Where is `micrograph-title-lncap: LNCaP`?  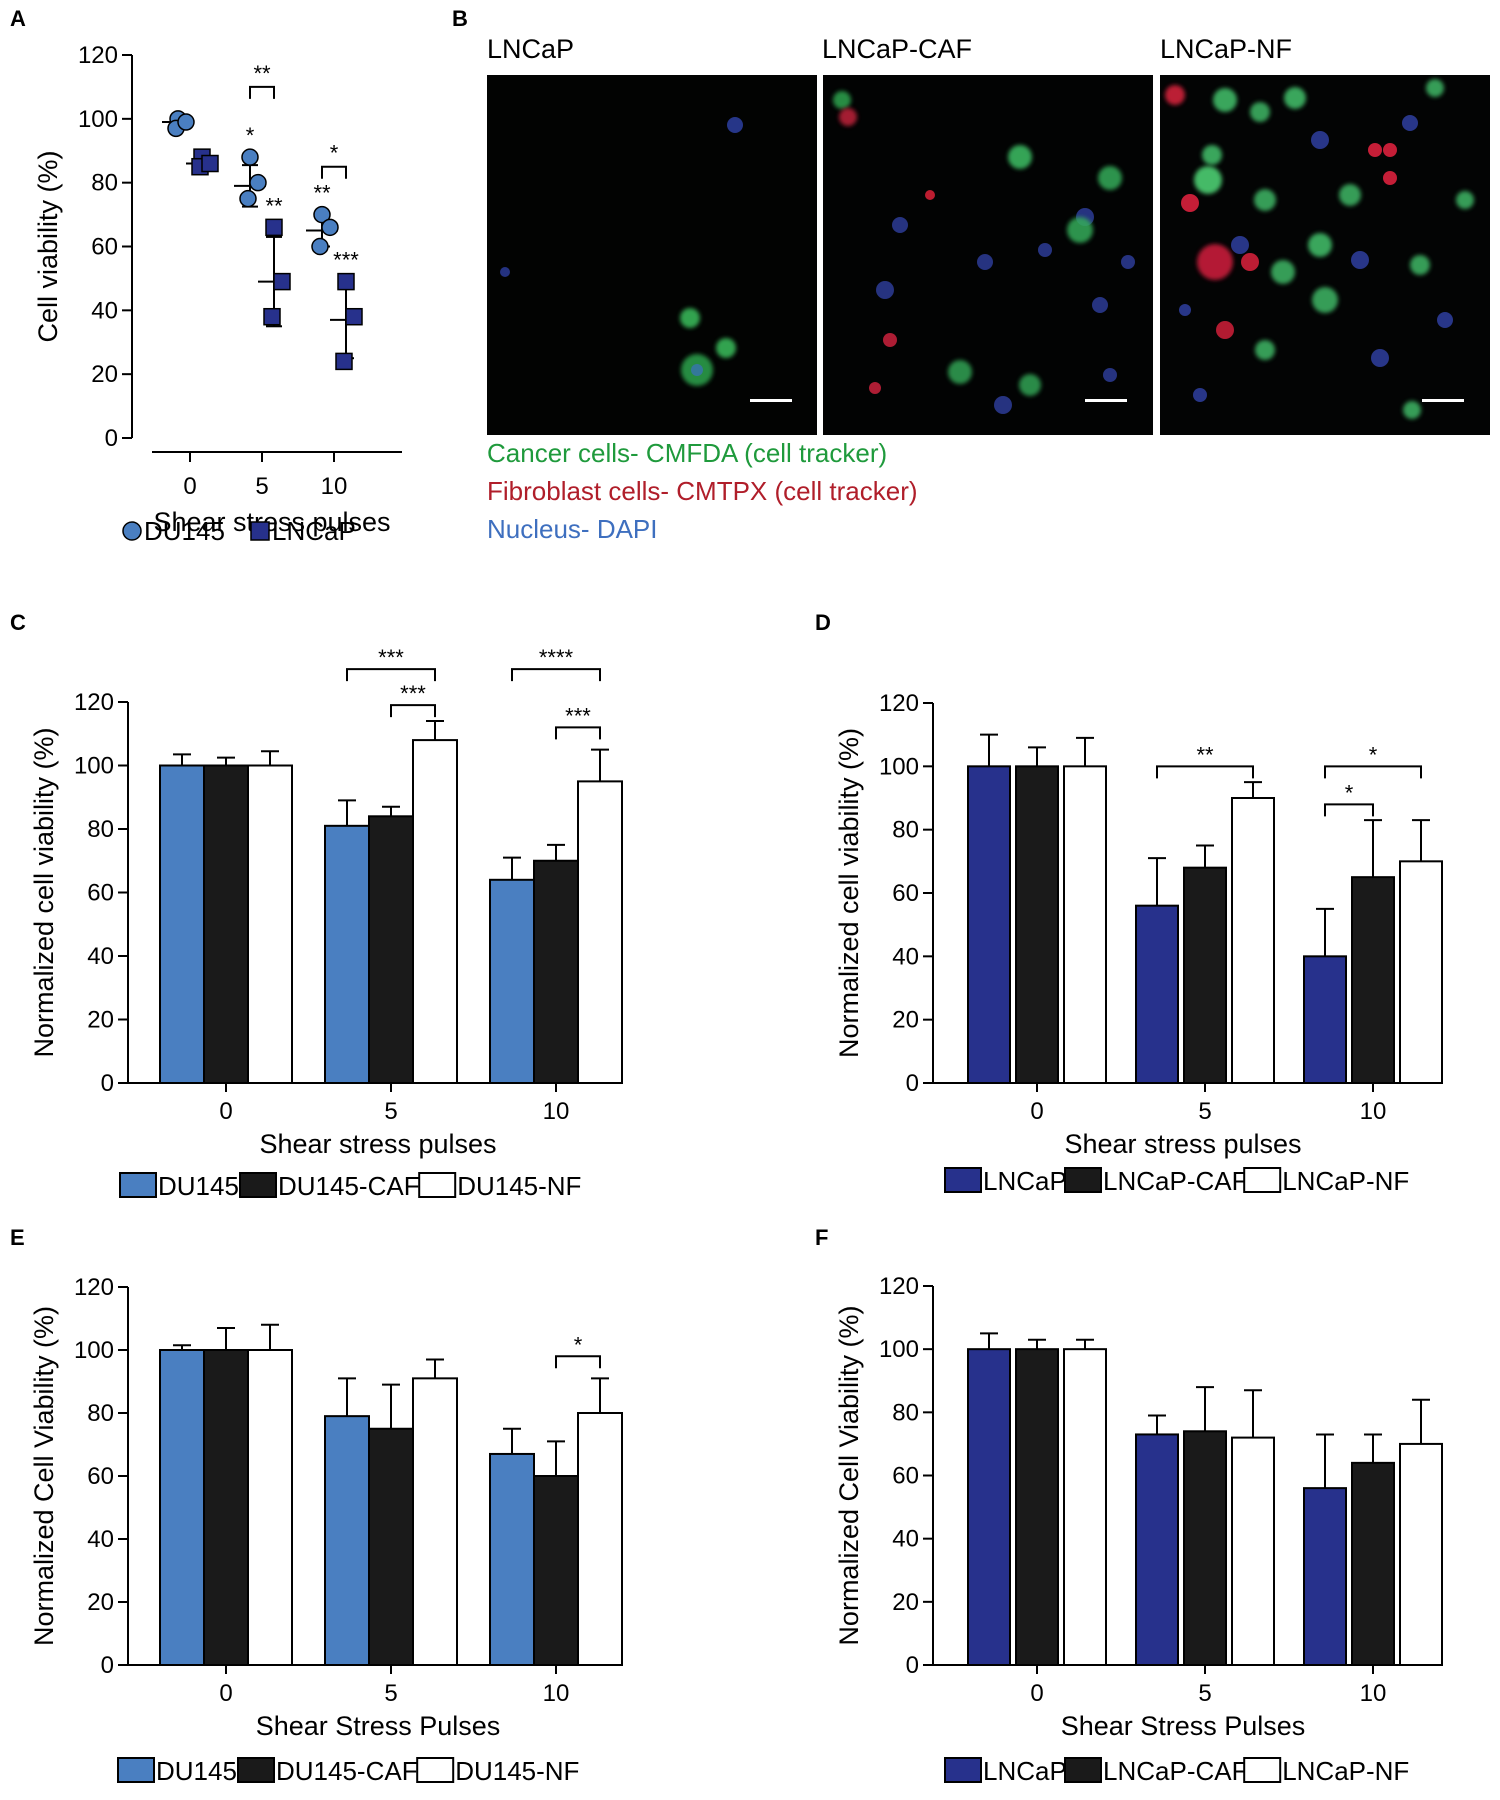
micrograph-title-lncap: LNCaP is located at coordinates (530, 49).